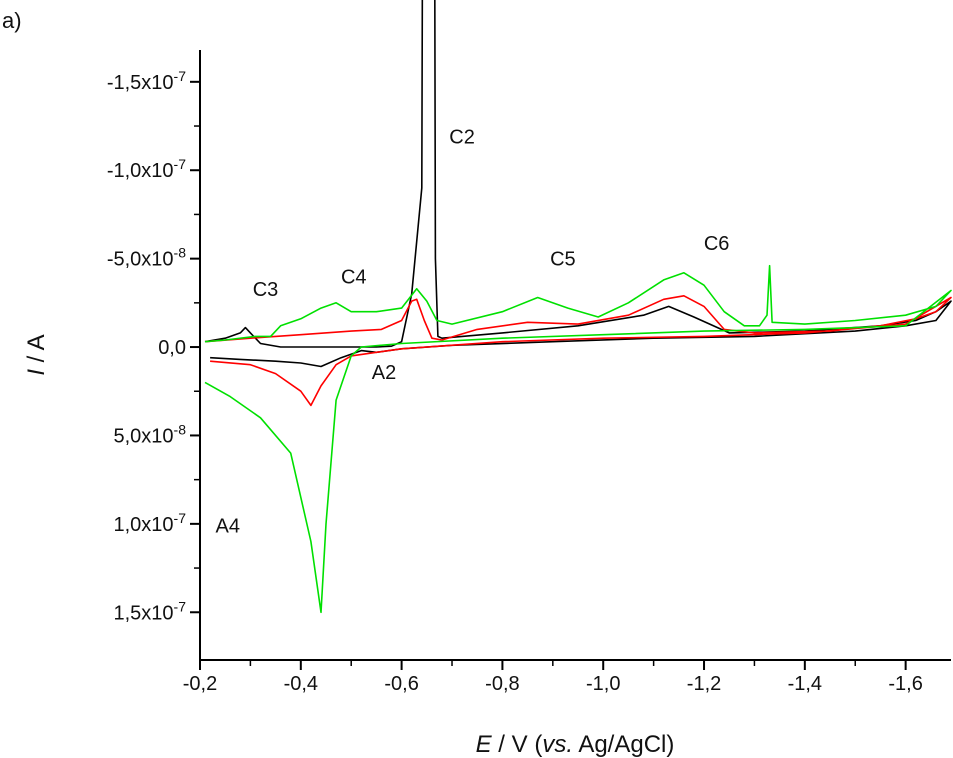  Describe the element at coordinates (717, 244) in the screenshot. I see `peak-label-c6: C6` at that location.